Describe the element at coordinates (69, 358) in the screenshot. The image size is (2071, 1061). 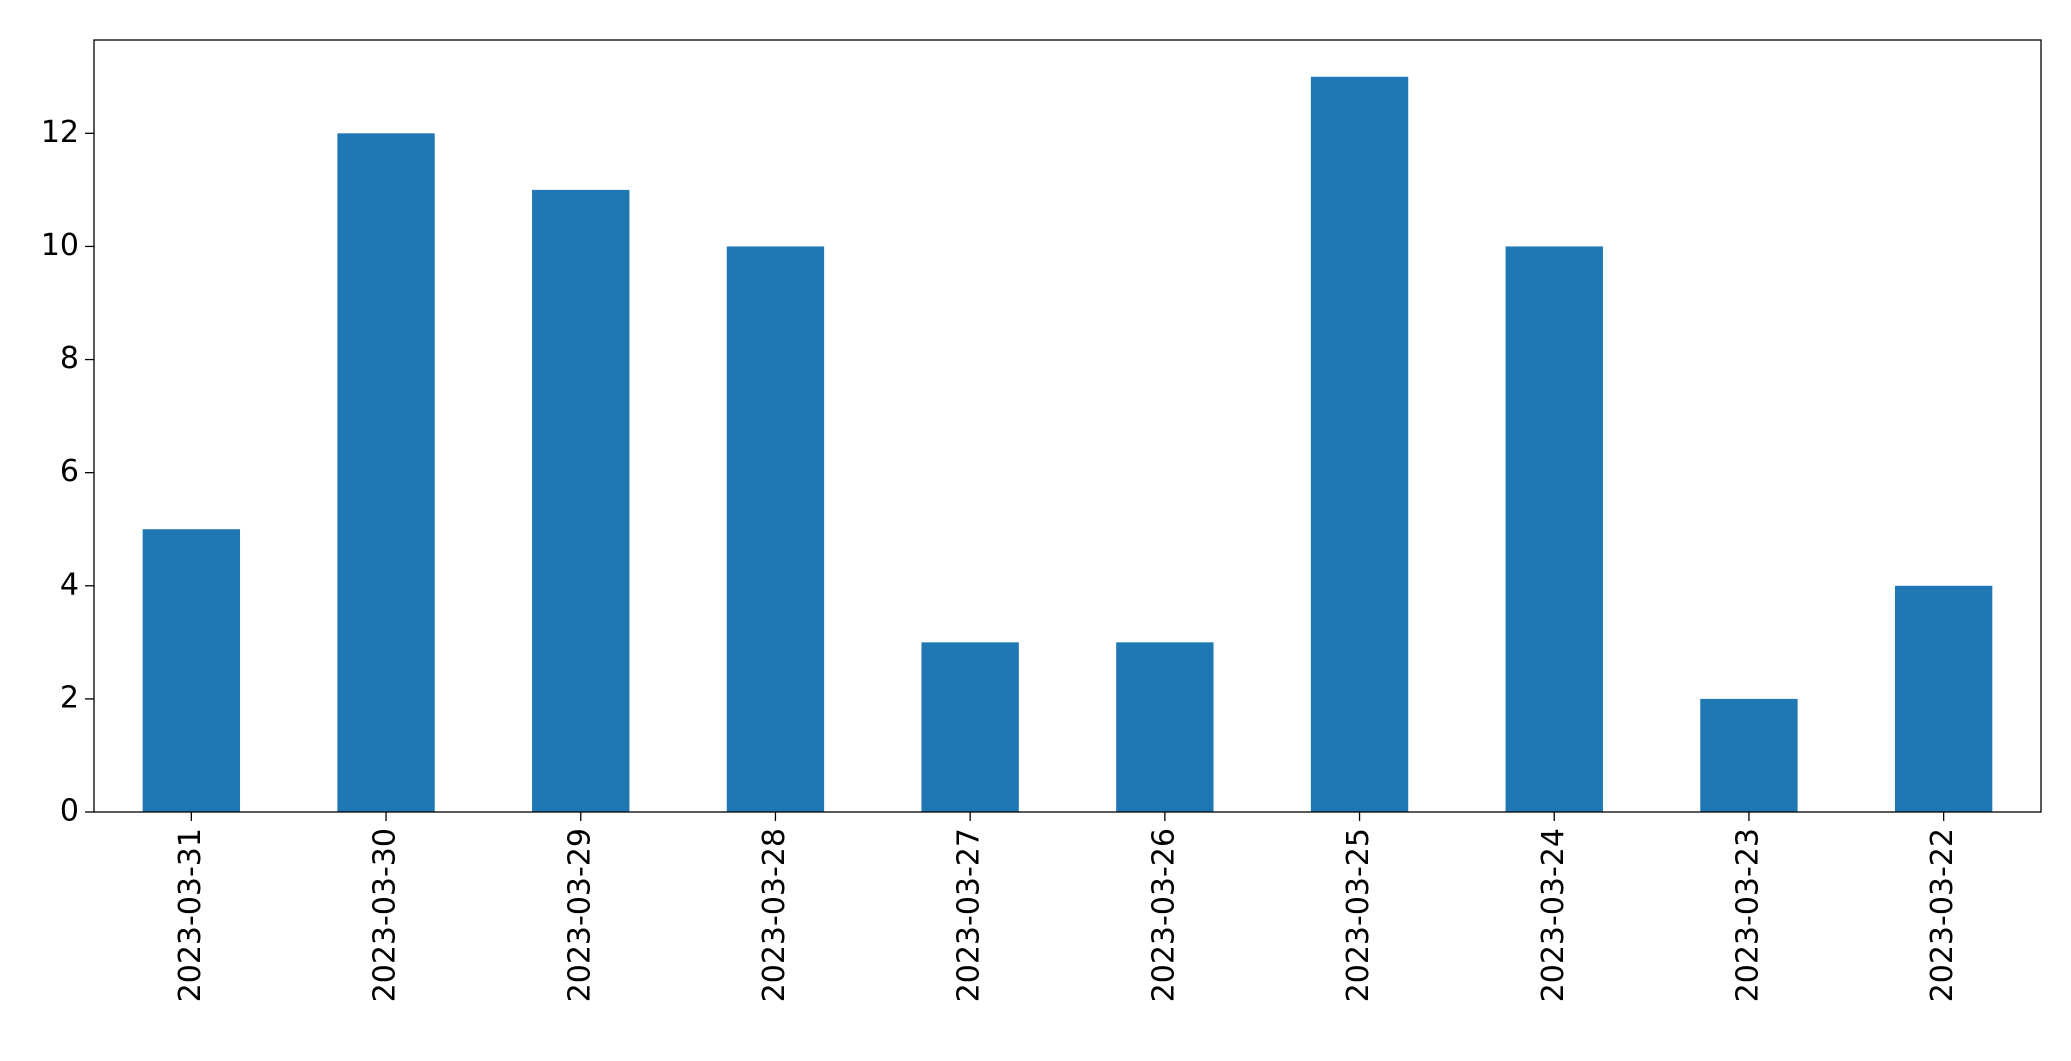
I see `y-tick-label: 8` at that location.